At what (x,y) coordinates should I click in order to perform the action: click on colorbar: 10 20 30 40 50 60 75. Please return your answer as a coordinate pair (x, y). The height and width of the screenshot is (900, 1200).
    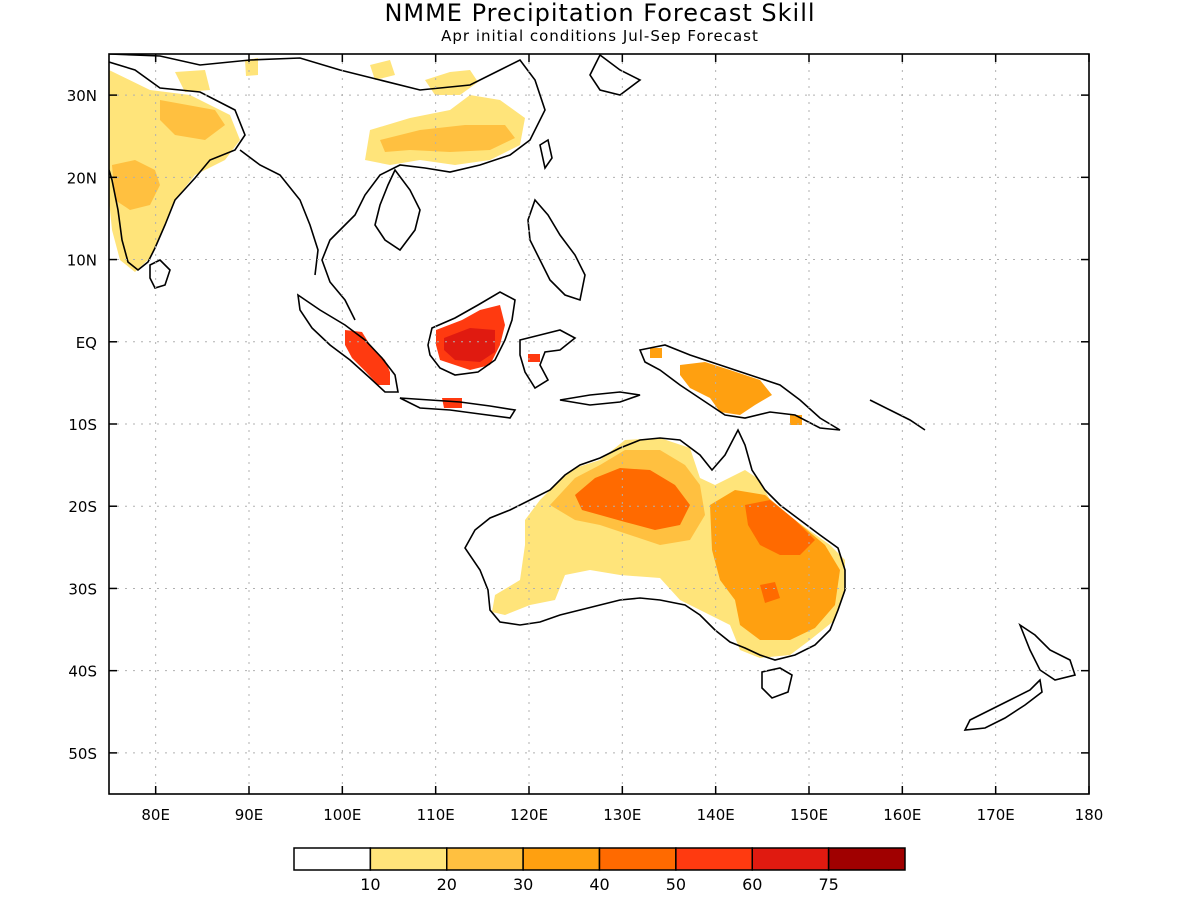
    Looking at the image, I should click on (599, 870).